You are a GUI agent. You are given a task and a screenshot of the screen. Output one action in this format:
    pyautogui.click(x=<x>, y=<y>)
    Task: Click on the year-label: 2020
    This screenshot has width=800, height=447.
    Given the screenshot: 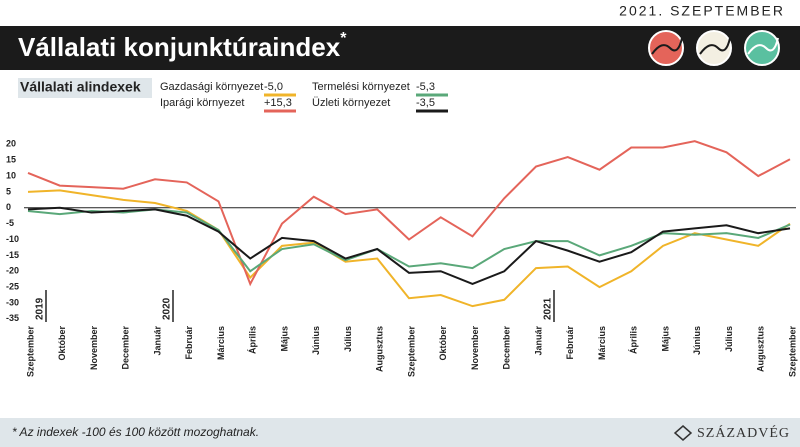 What is the action you would take?
    pyautogui.click(x=167, y=308)
    